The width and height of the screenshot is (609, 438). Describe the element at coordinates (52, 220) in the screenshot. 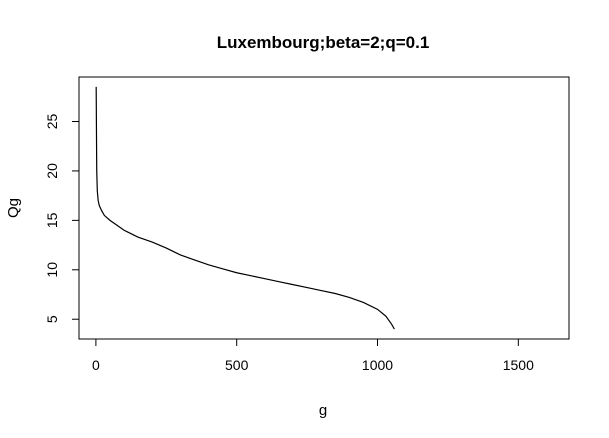

I see `y-tick-label: 15` at that location.